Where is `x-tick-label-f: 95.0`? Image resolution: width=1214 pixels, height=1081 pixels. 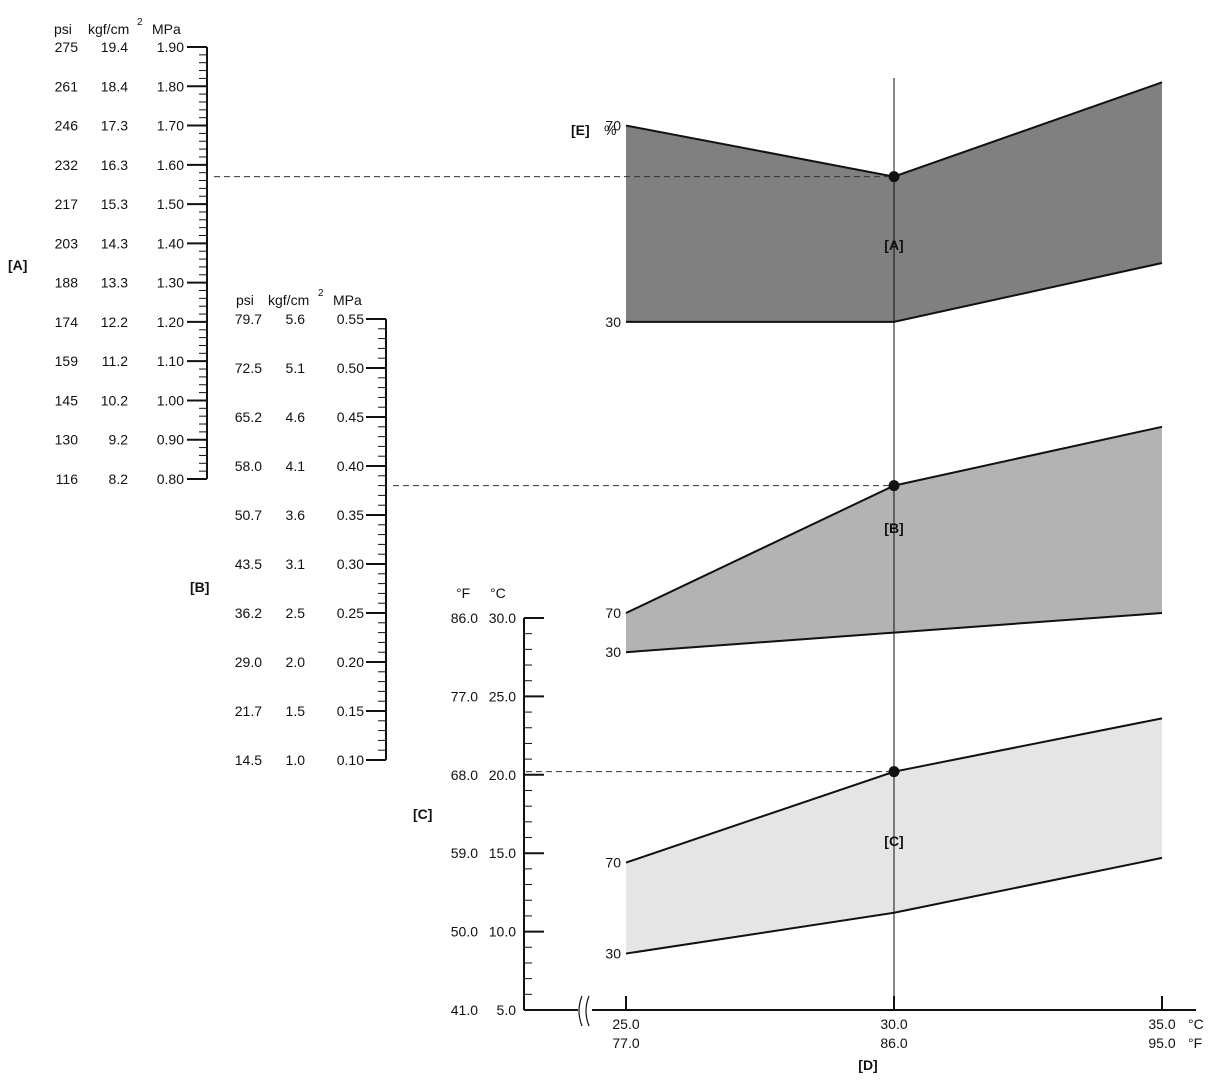 x-tick-label-f: 95.0 is located at coordinates (1161, 1043).